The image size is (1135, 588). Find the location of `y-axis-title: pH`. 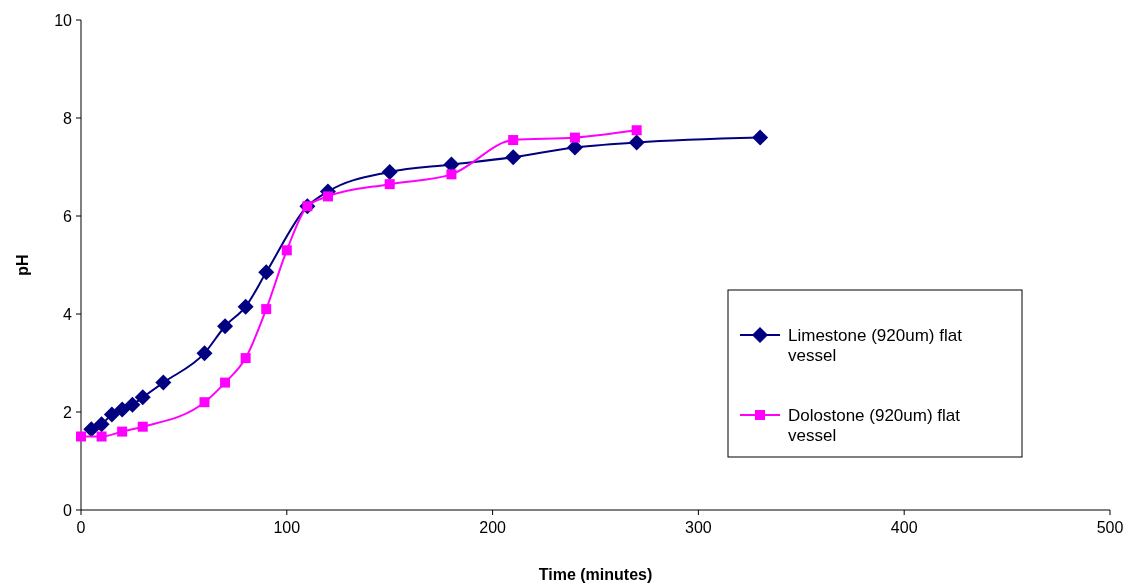

y-axis-title: pH is located at coordinates (22, 265).